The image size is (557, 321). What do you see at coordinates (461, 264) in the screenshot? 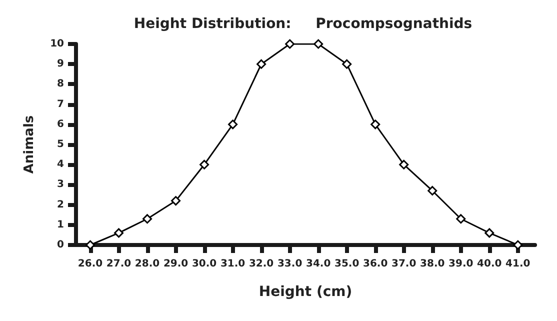
I see `x-tick-label: 39.0` at bounding box center [461, 264].